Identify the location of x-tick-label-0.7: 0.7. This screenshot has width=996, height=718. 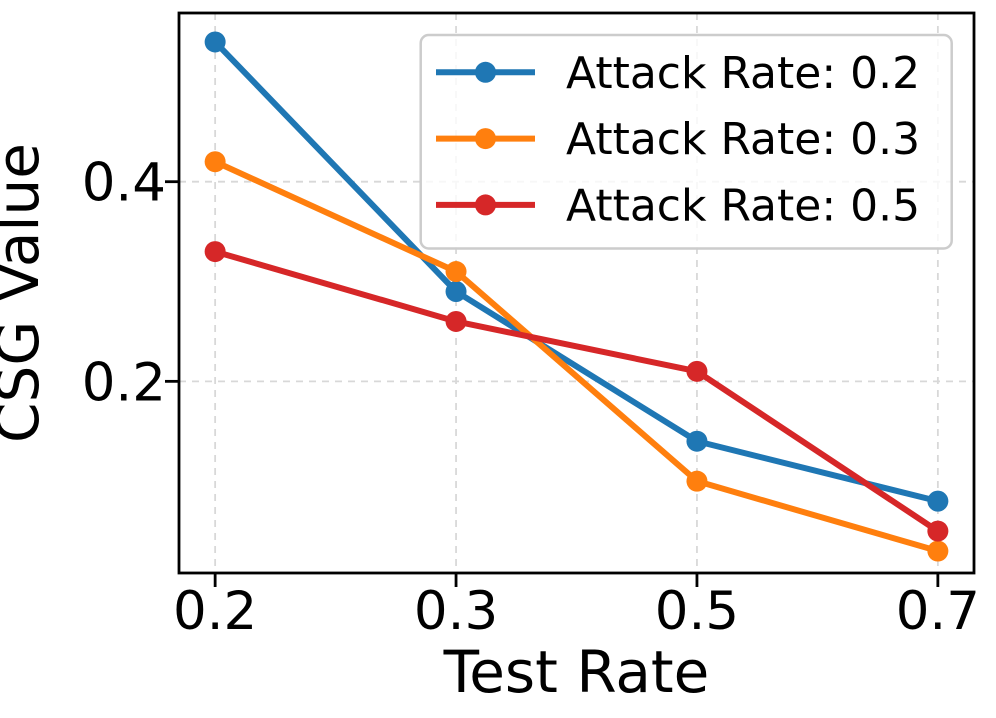
(938, 611).